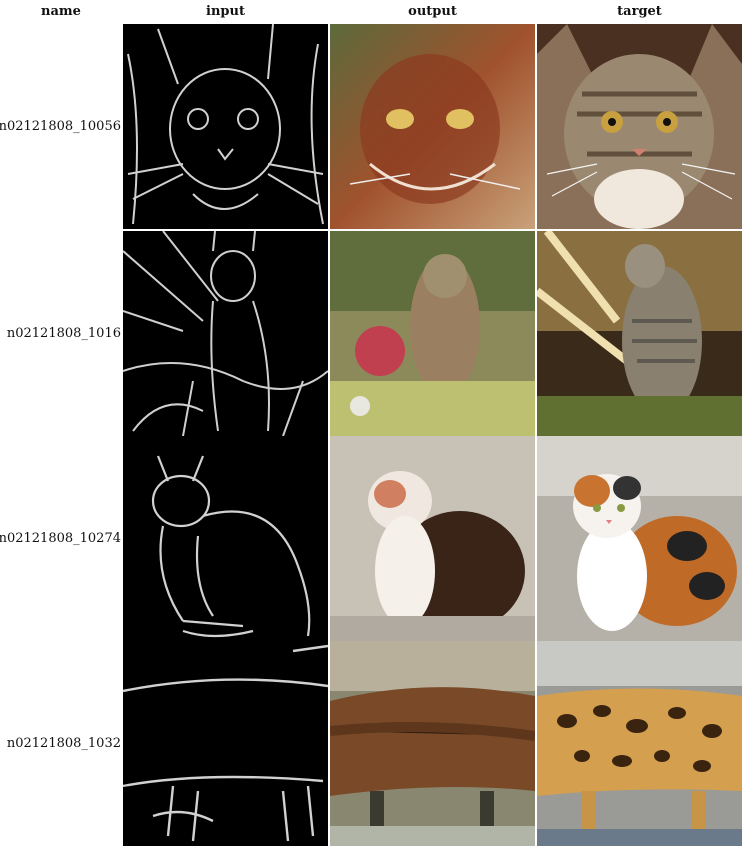 The height and width of the screenshot is (848, 747). What do you see at coordinates (60, 538) in the screenshot?
I see `row-name: n02121808_10274` at bounding box center [60, 538].